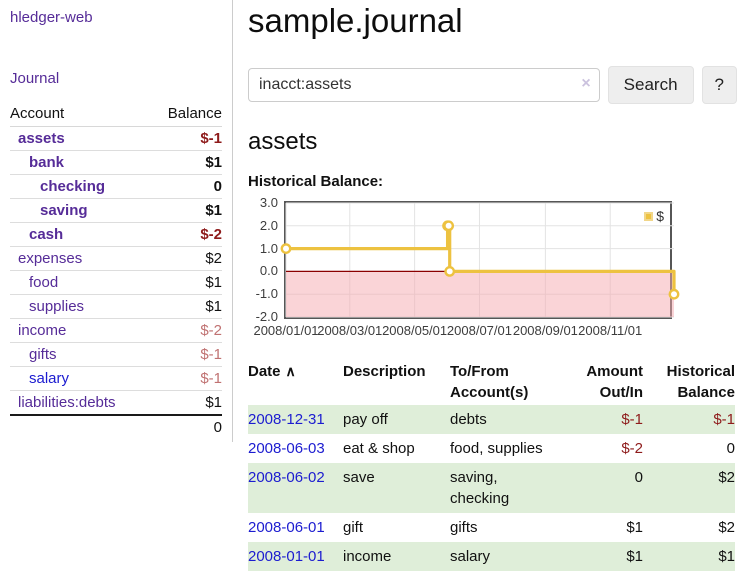 This screenshot has width=742, height=582. What do you see at coordinates (116, 354) in the screenshot?
I see `account-row: gifts $-1` at bounding box center [116, 354].